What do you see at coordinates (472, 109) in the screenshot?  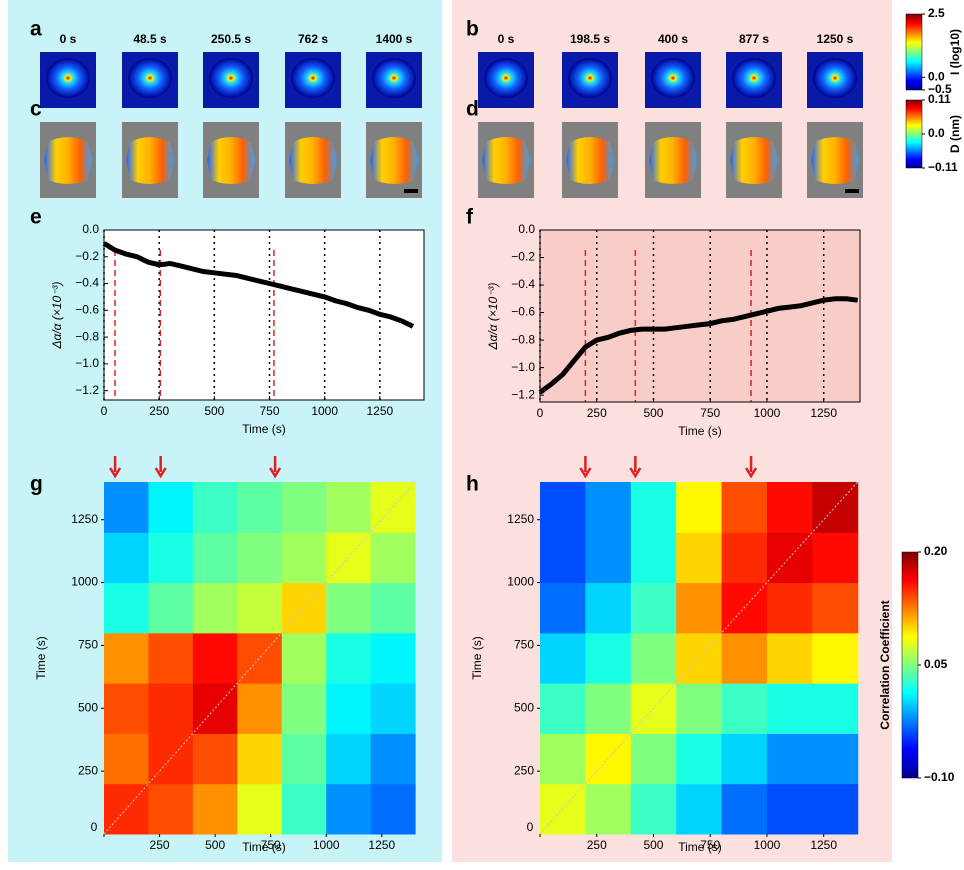 I see `panel-letter: d` at bounding box center [472, 109].